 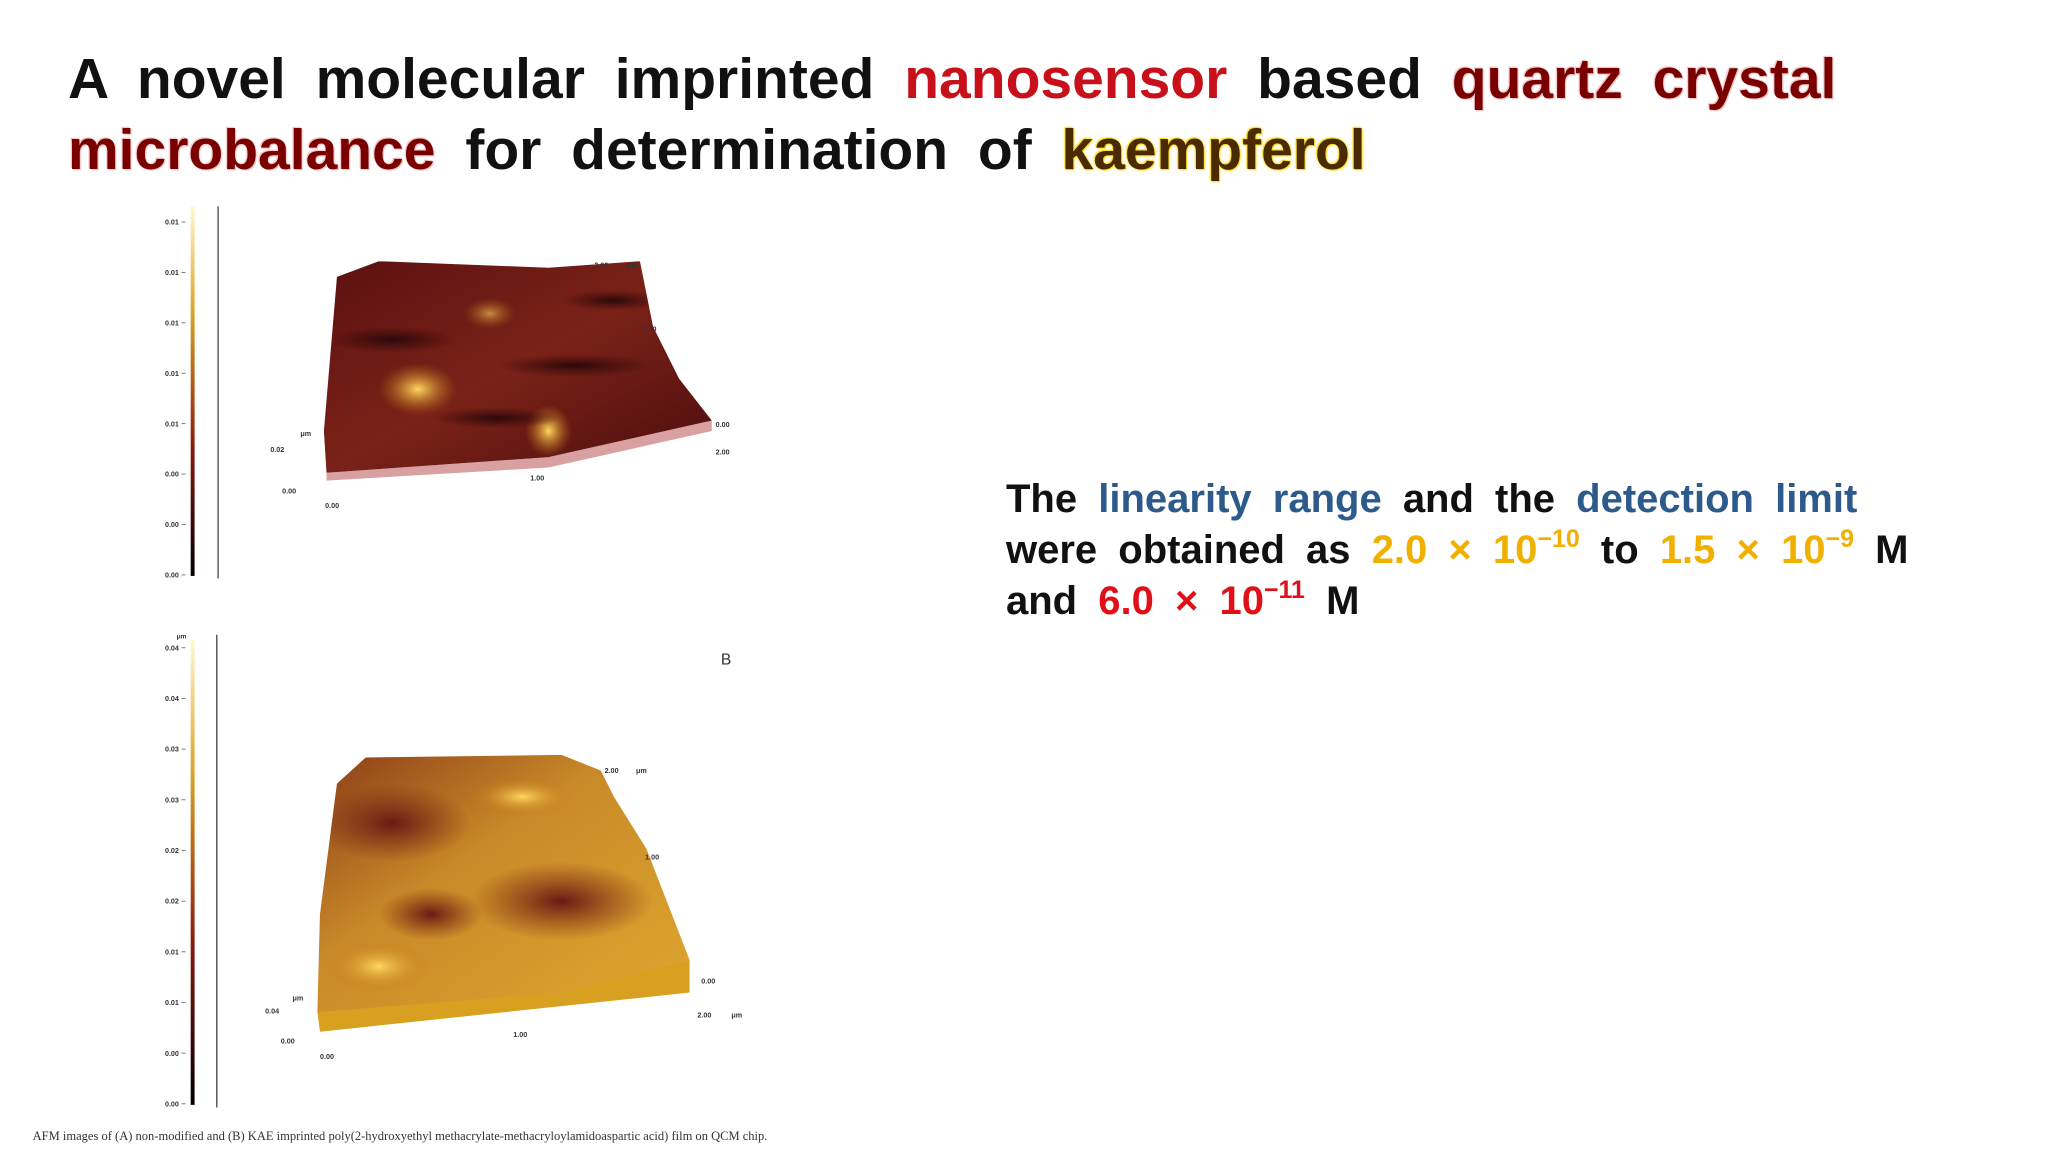 What do you see at coordinates (1619, 550) in the screenshot?
I see `text: to` at bounding box center [1619, 550].